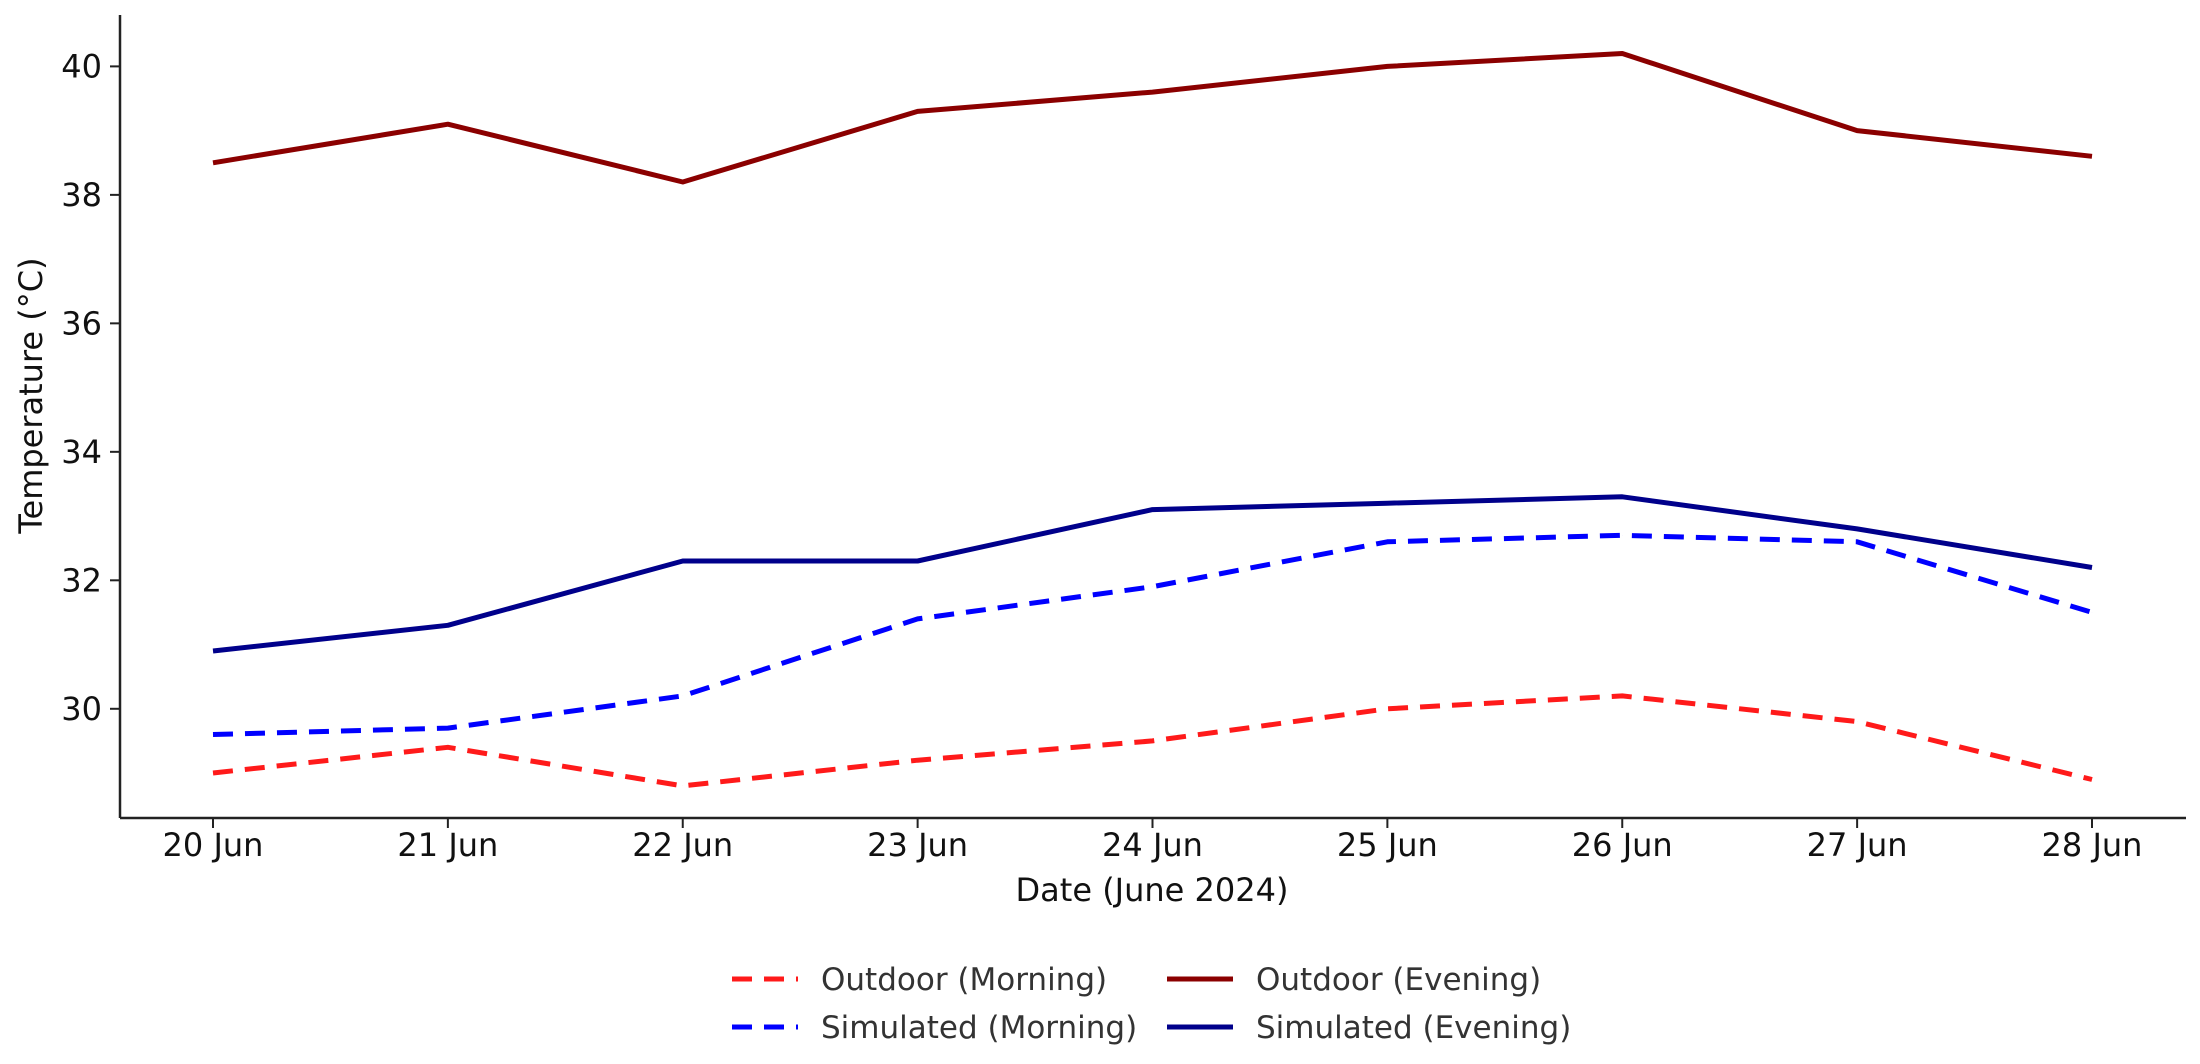 This screenshot has width=2200, height=1064. What do you see at coordinates (81, 66) in the screenshot?
I see `y-tick-label: 40` at bounding box center [81, 66].